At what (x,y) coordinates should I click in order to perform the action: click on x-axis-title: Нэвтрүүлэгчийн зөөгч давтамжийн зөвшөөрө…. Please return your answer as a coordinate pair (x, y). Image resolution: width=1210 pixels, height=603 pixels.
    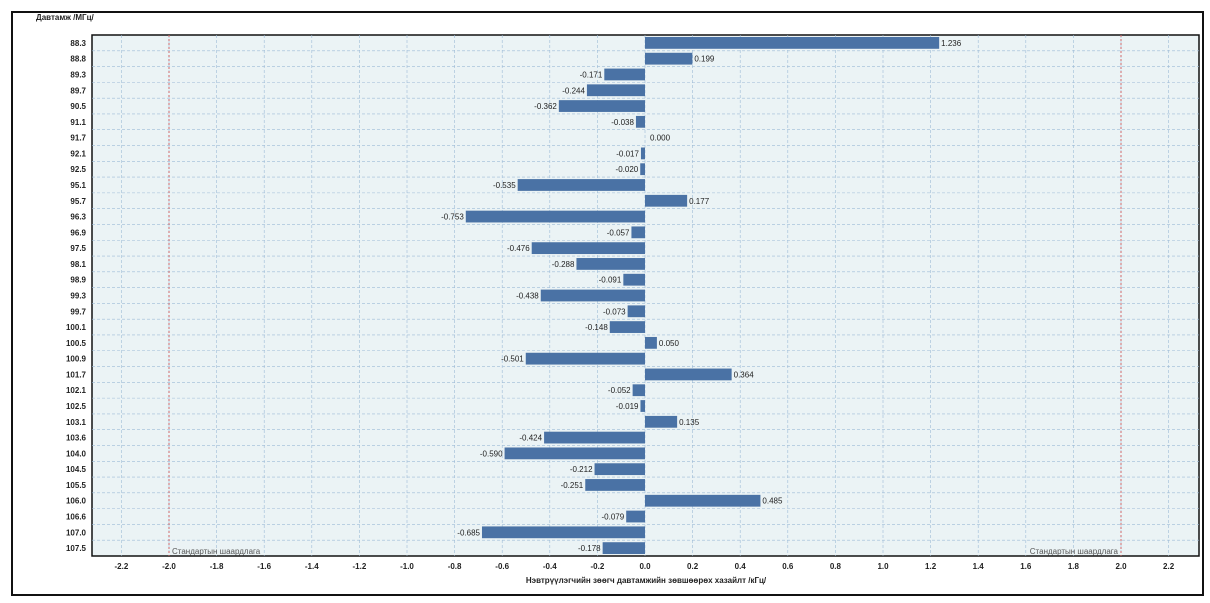
    Looking at the image, I should click on (646, 580).